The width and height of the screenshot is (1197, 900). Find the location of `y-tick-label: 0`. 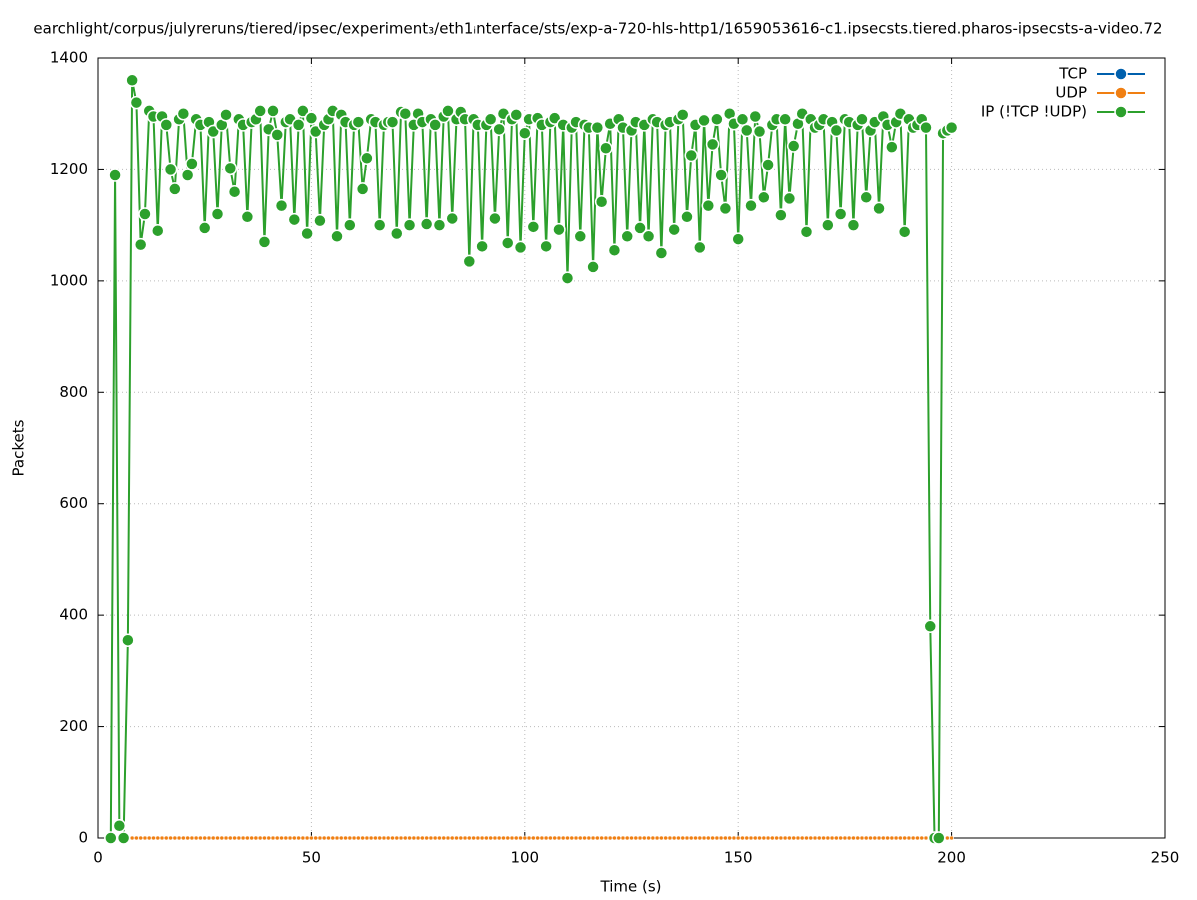

y-tick-label: 0 is located at coordinates (83, 838).